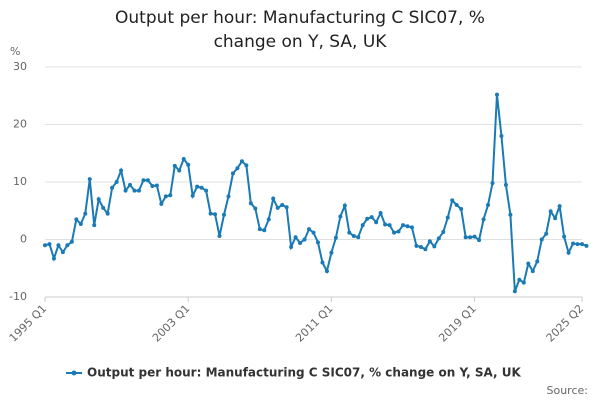 This screenshot has height=400, width=600. I want to click on x-tick-label: 2011 Q1, so click(314, 323).